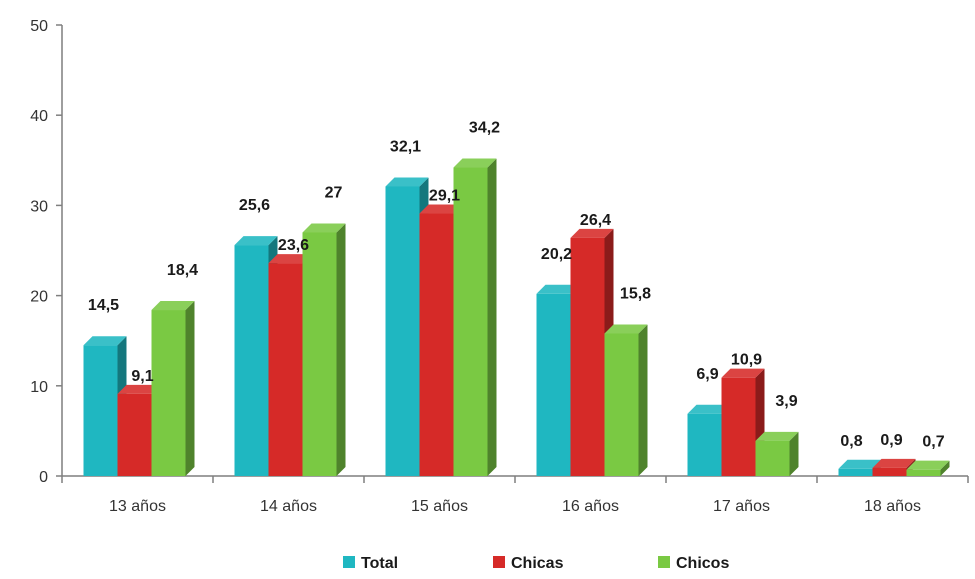 Image resolution: width=975 pixels, height=579 pixels. What do you see at coordinates (254, 205) in the screenshot?
I see `data-label-total: 25,6` at bounding box center [254, 205].